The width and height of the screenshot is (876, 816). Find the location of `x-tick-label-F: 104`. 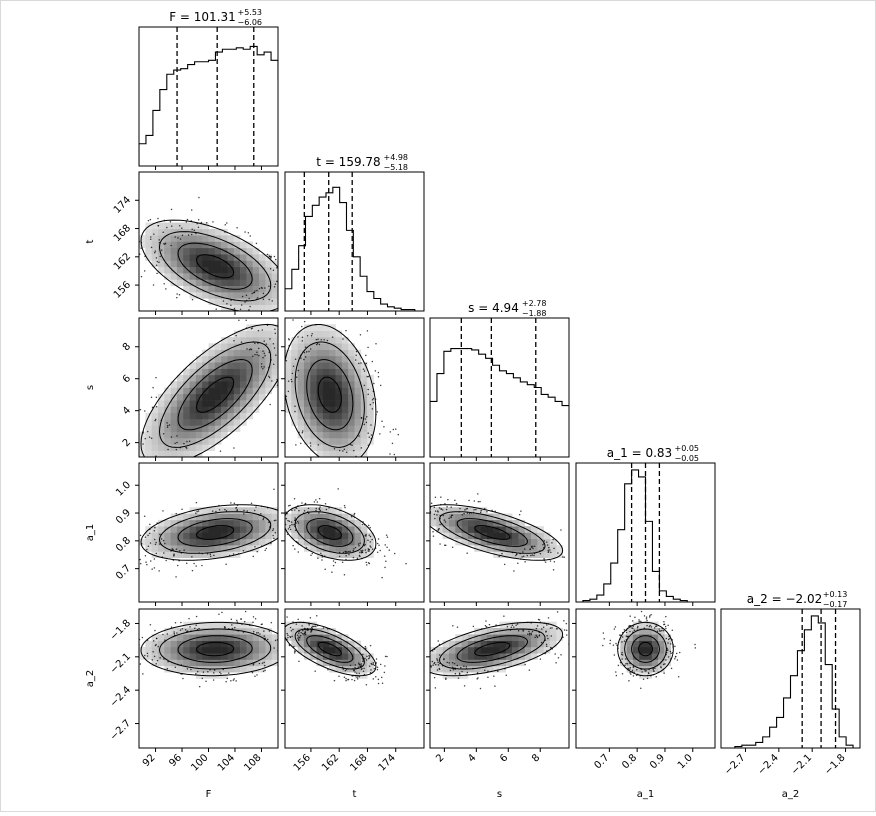

x-tick-label-F: 104 is located at coordinates (226, 762).